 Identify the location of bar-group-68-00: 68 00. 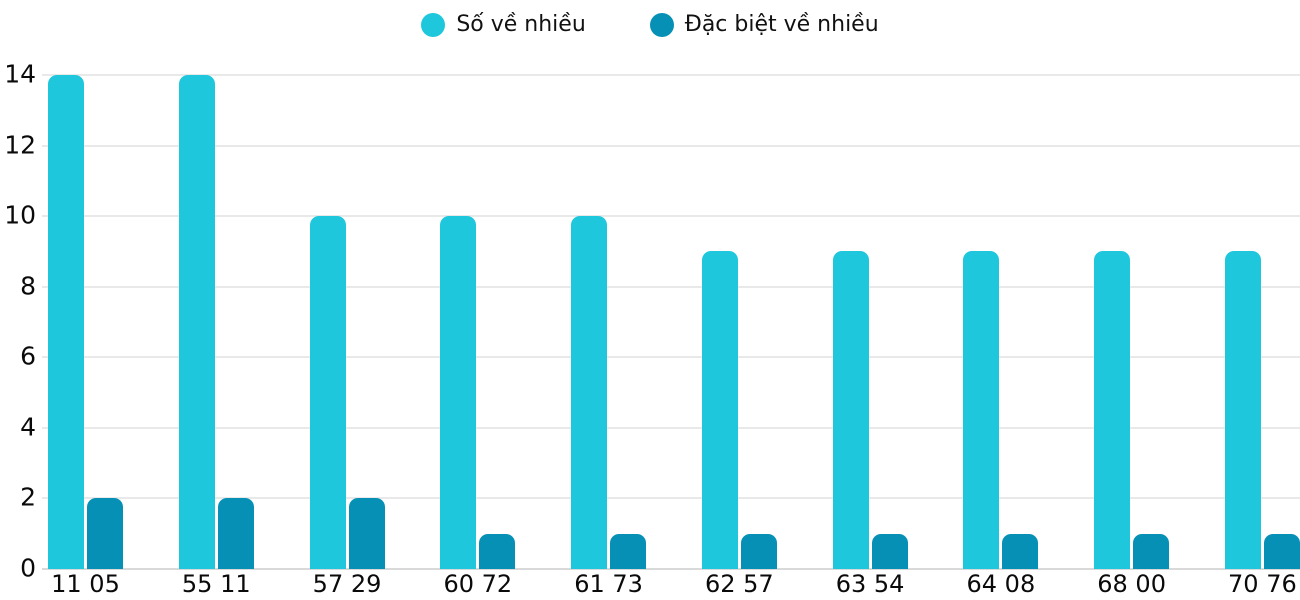
(1132, 335).